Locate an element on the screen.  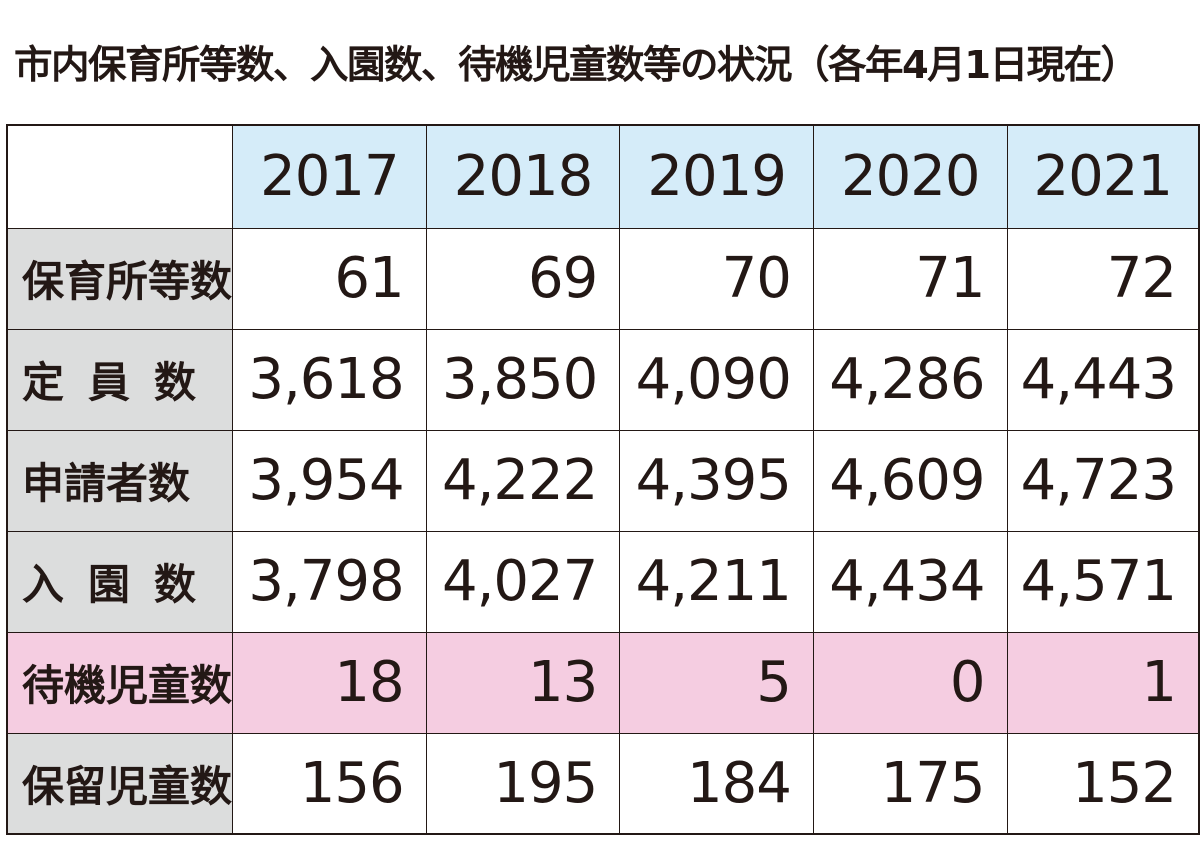
table-row: 保育所等数 61 69 70 71 72 is located at coordinates (603, 278).